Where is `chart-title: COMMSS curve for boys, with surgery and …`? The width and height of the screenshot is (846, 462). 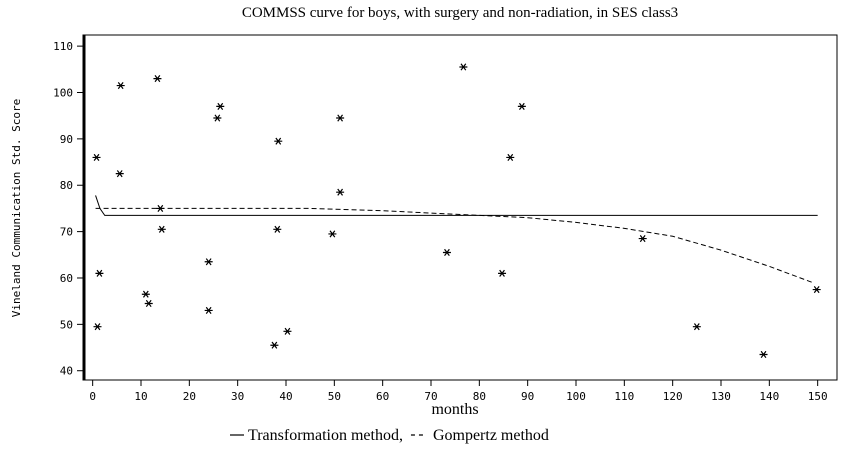 chart-title: COMMSS curve for boys, with surgery and … is located at coordinates (460, 13).